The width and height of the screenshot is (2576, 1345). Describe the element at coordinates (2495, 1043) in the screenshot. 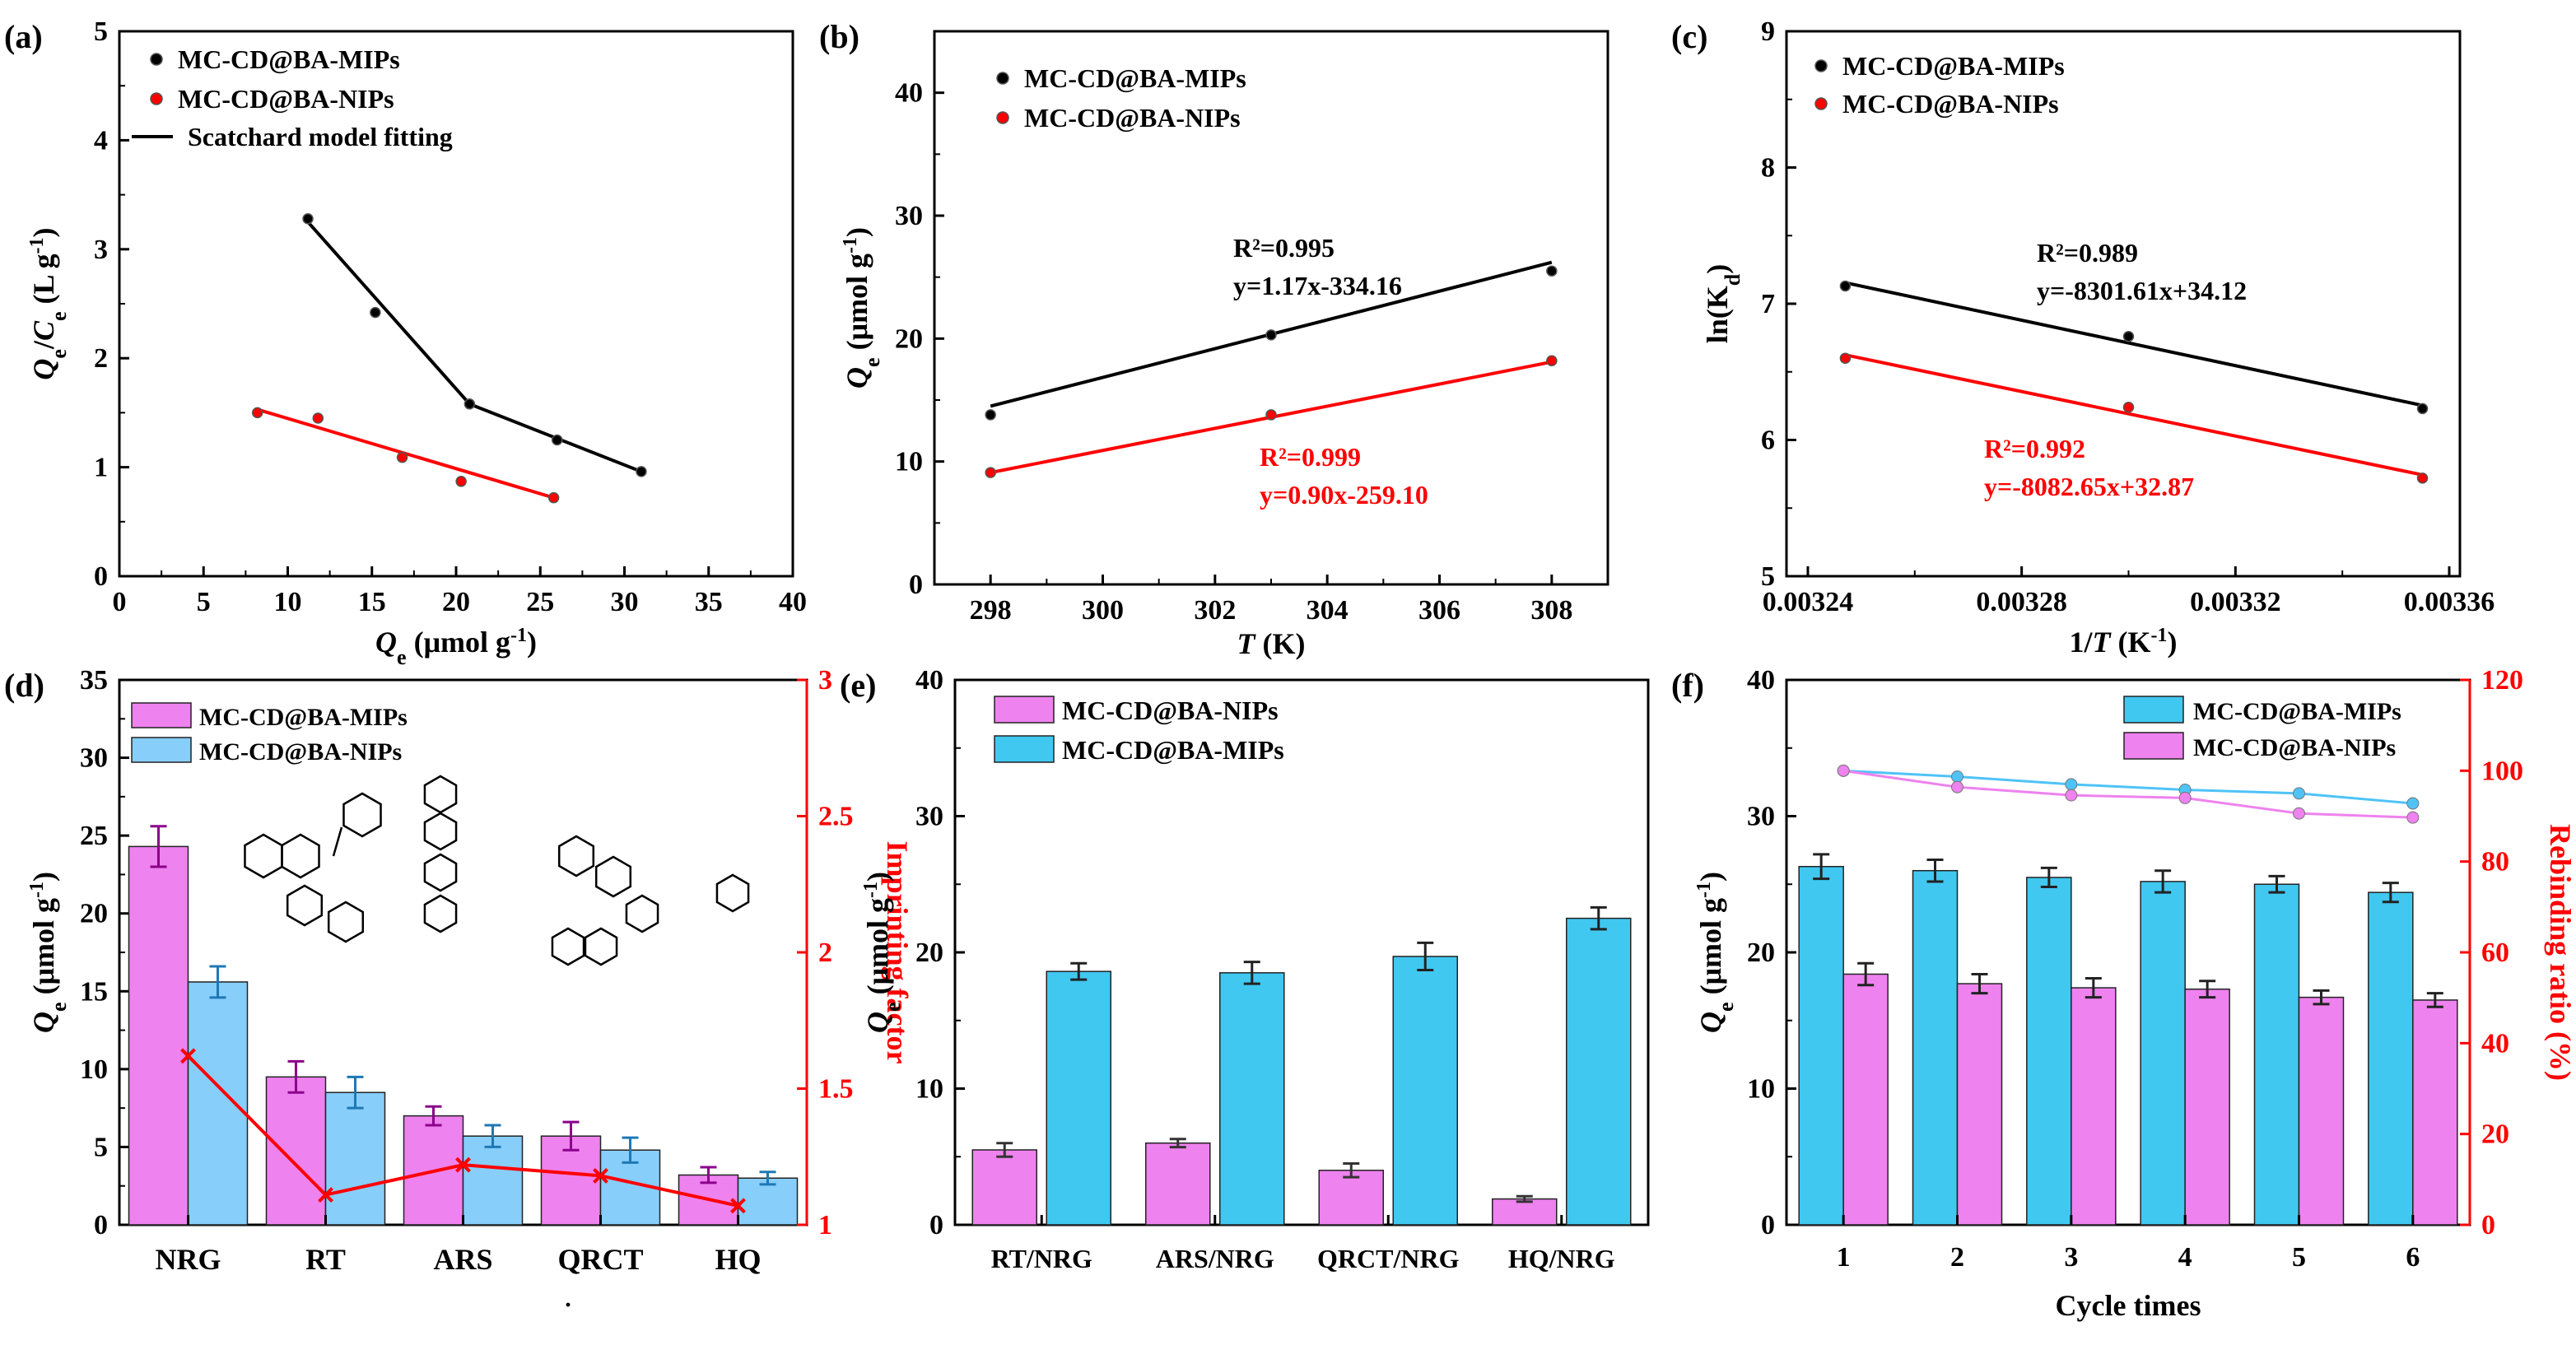

I see `y2-tick-label: 40` at that location.